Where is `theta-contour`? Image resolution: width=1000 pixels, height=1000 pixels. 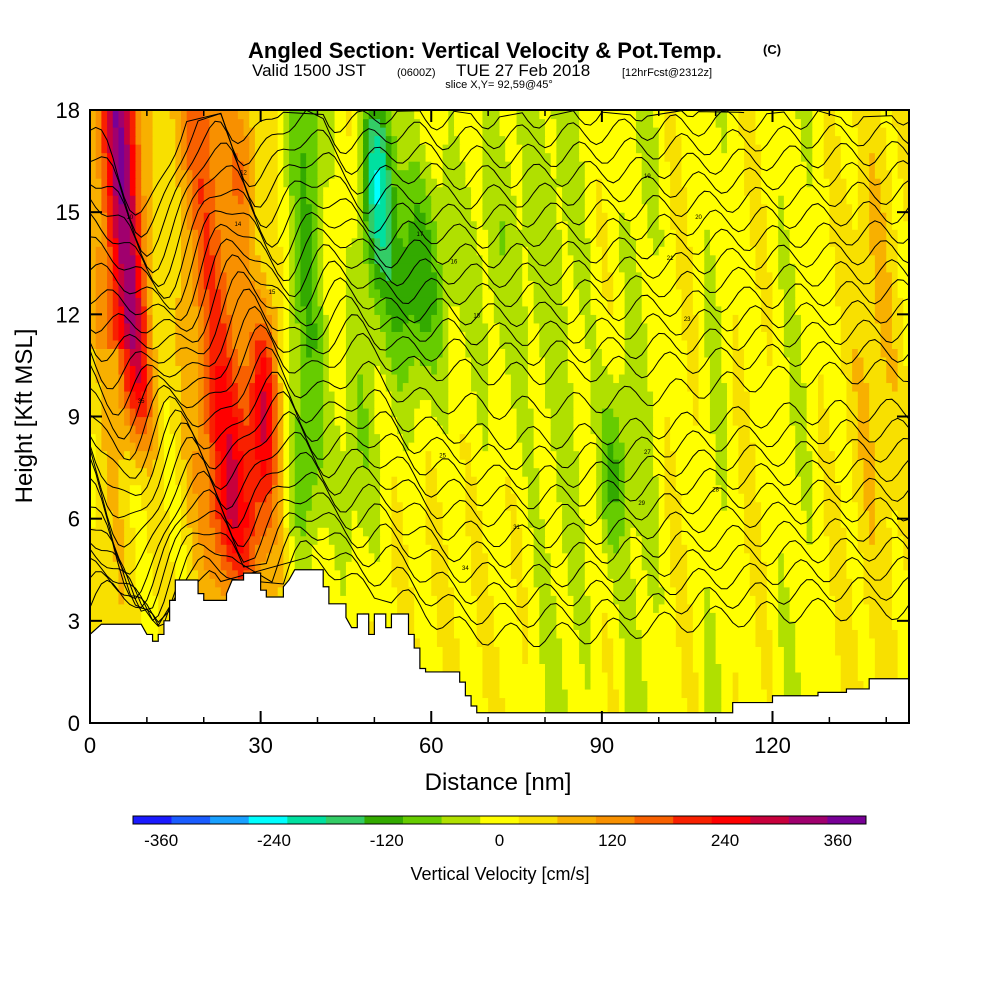
theta-contour is located at coordinates (499, 455).